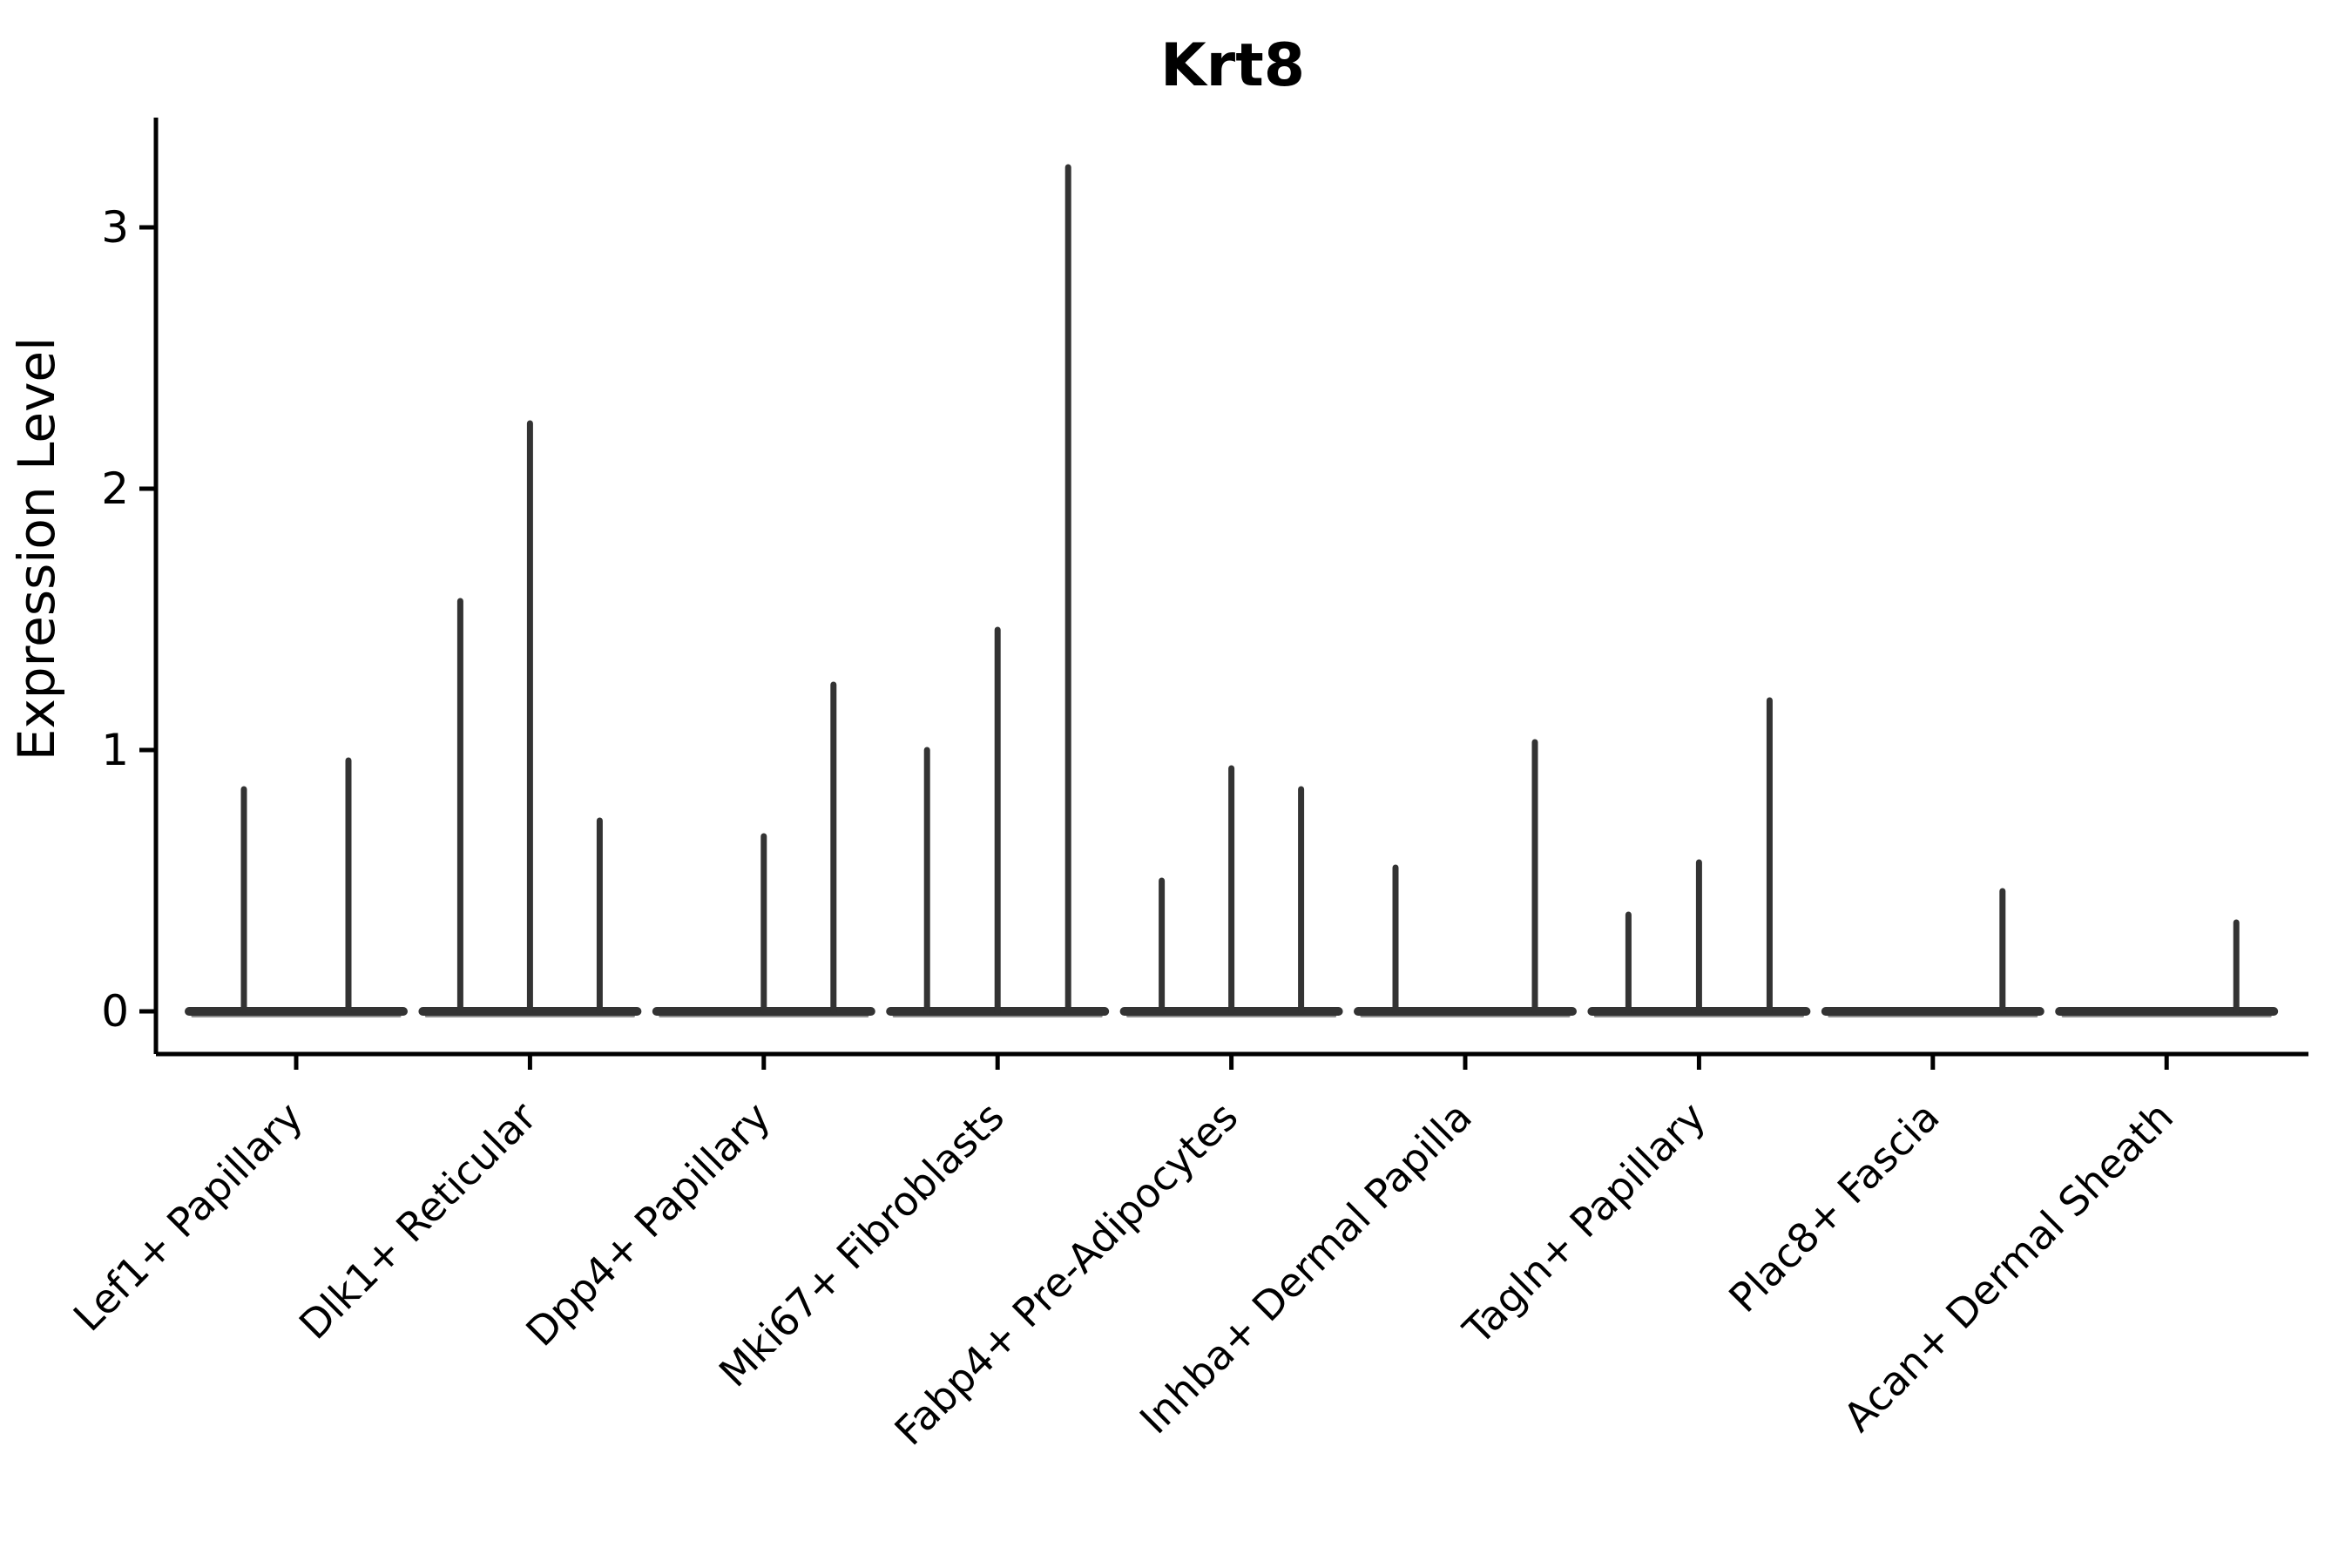  What do you see at coordinates (417, 1221) in the screenshot?
I see `x-category-label: Dlk1+ Reticular` at bounding box center [417, 1221].